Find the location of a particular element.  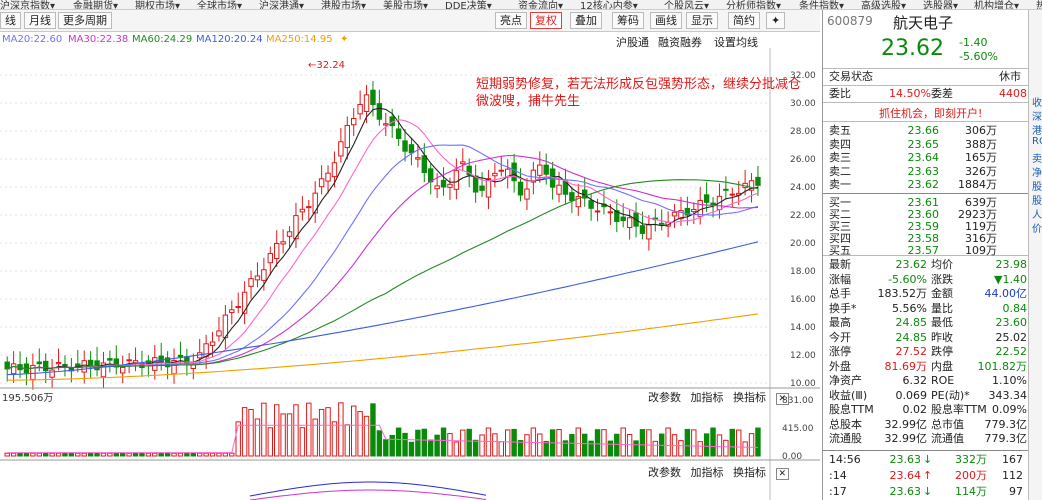

menu-item: 选股器▾ is located at coordinates (941, 5).